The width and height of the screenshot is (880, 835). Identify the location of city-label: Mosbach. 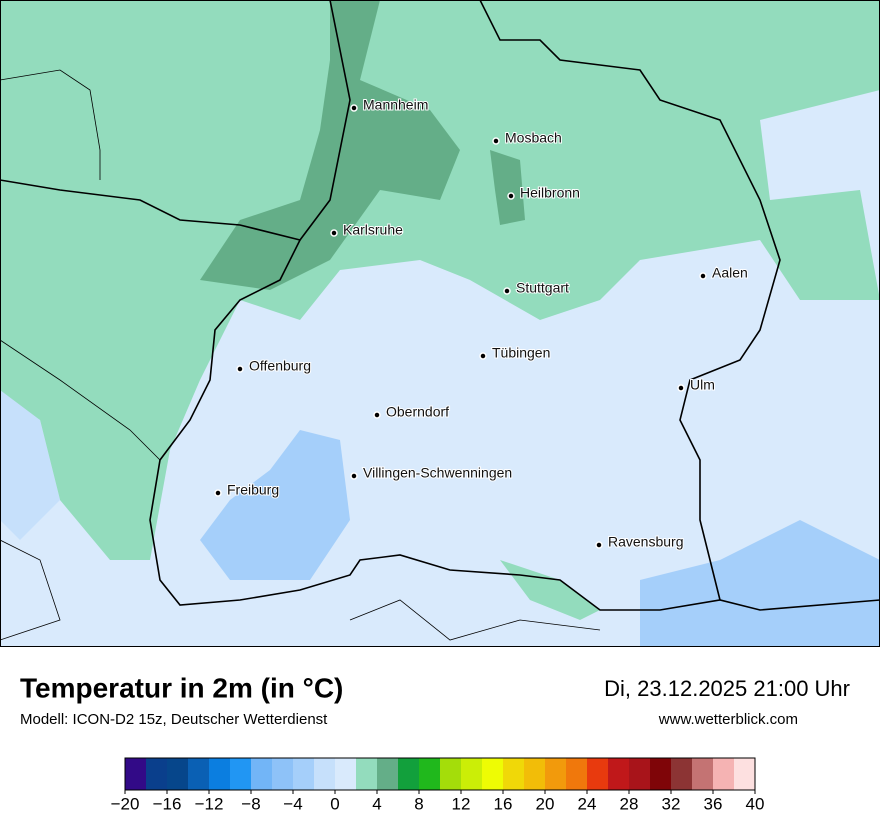
(533, 138).